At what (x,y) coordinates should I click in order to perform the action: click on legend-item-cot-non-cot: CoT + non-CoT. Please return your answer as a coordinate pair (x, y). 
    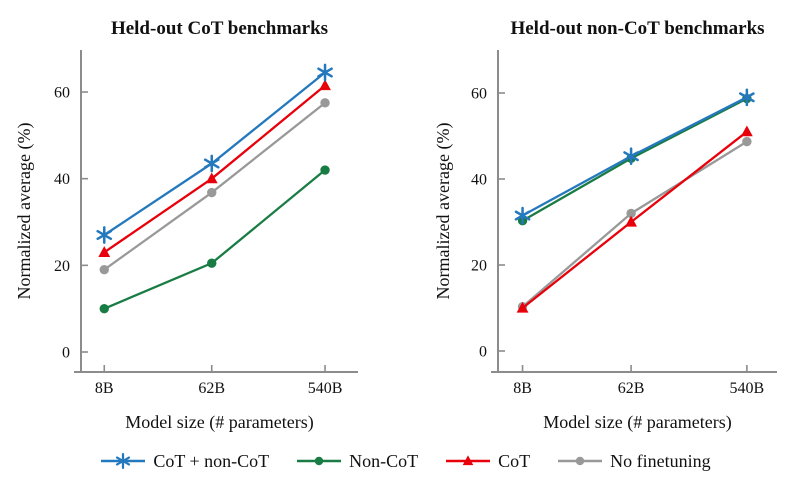
    Looking at the image, I should click on (184, 461).